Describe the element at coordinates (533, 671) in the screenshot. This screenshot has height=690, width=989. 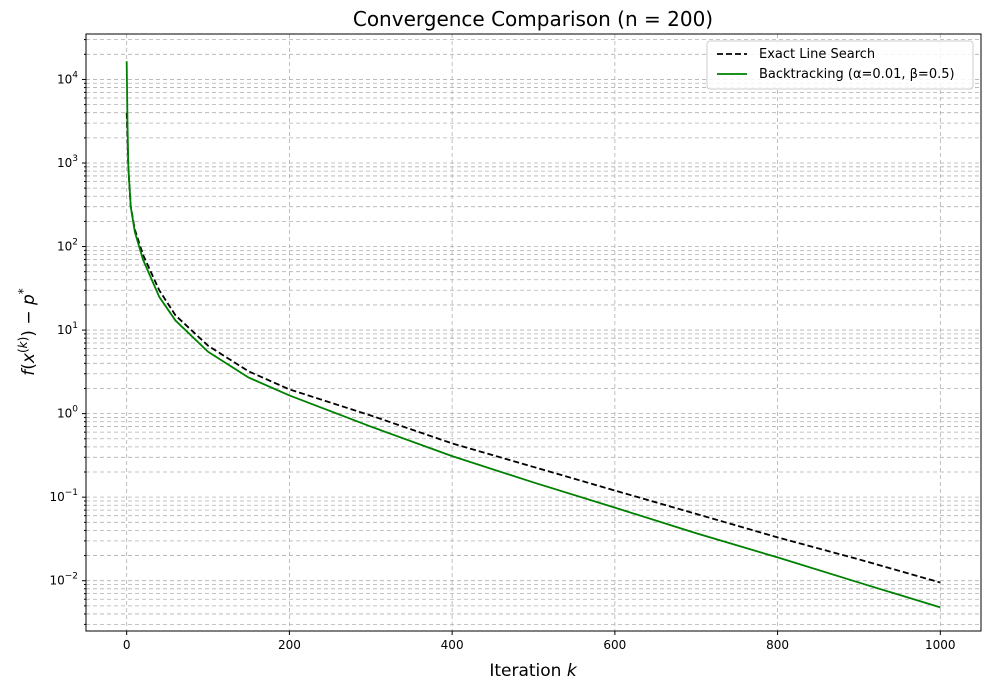
I see `x-axis-label: Iteration k` at that location.